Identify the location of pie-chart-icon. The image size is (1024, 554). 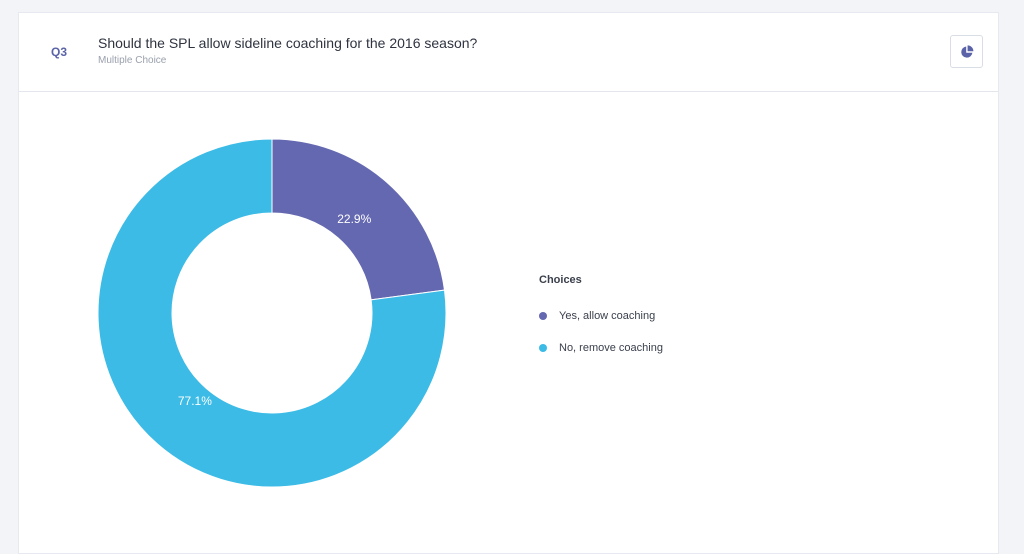
(966, 51).